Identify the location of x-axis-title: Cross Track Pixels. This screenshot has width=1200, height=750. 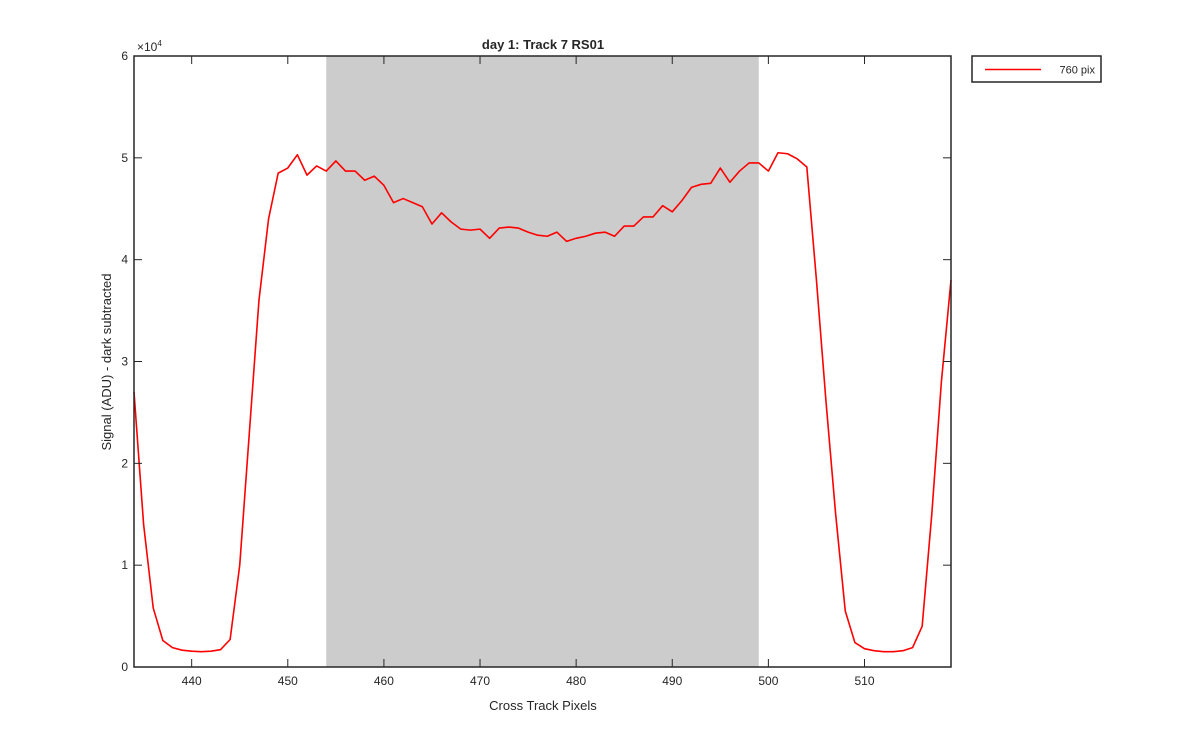
(543, 705).